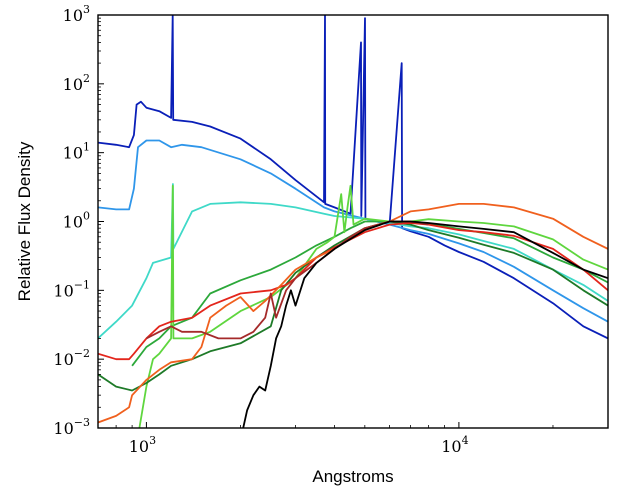 The image size is (617, 493). I want to click on y-tick-label: 10³, so click(76, 14).